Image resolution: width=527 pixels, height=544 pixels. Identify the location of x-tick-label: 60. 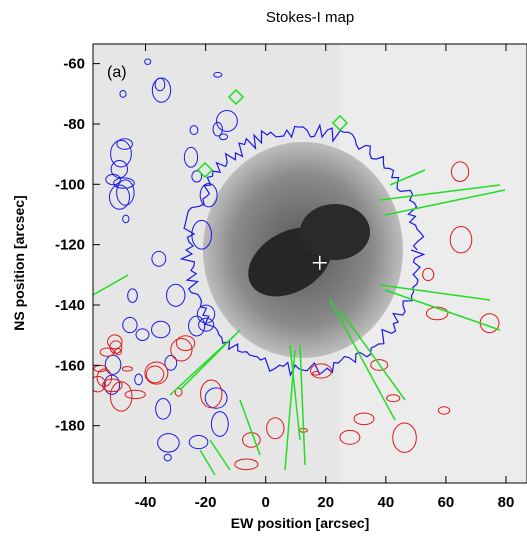
(446, 502).